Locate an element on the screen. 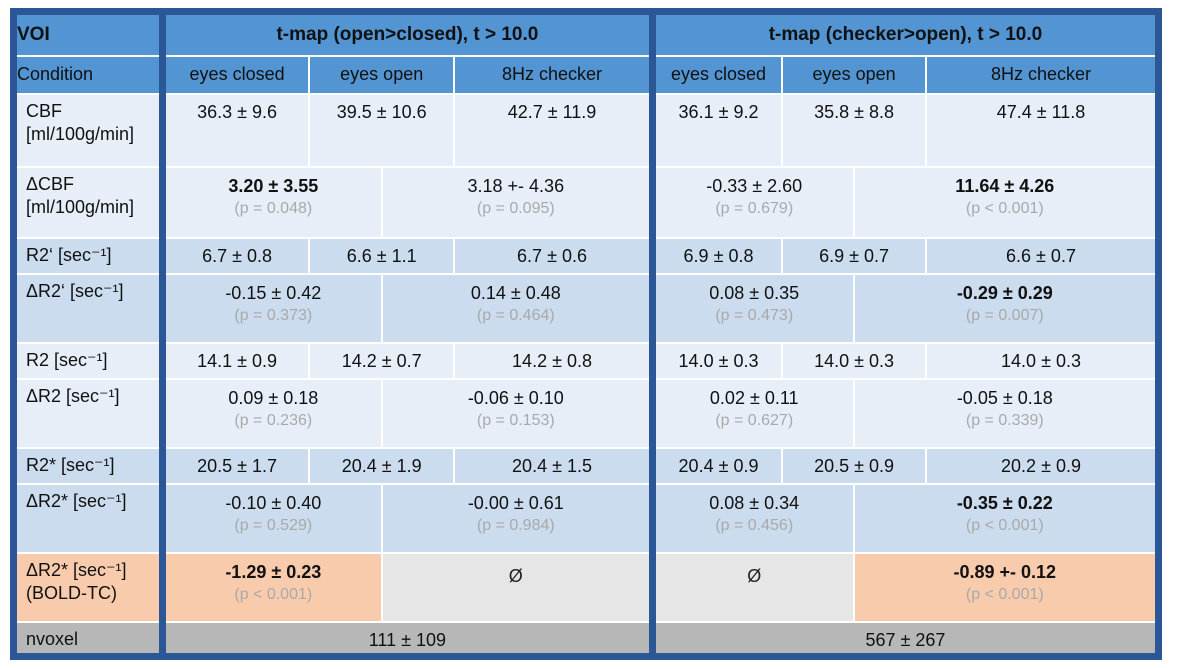 Image resolution: width=1178 pixels, height=669 pixels. p-value: (p = 0.153) is located at coordinates (515, 420).